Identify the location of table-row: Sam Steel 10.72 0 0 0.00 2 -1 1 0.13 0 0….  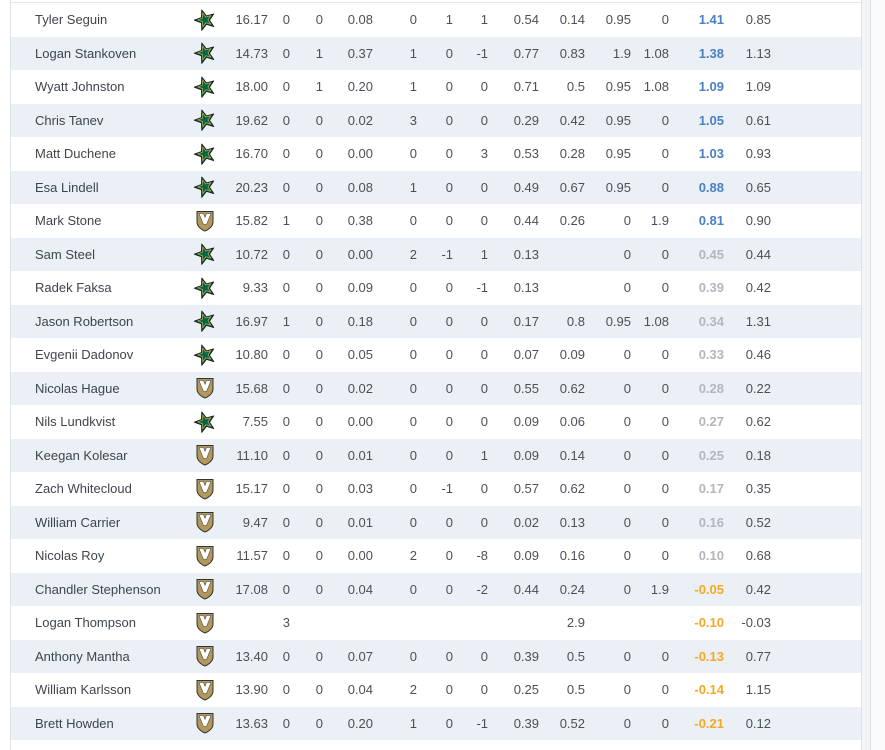
(436, 254).